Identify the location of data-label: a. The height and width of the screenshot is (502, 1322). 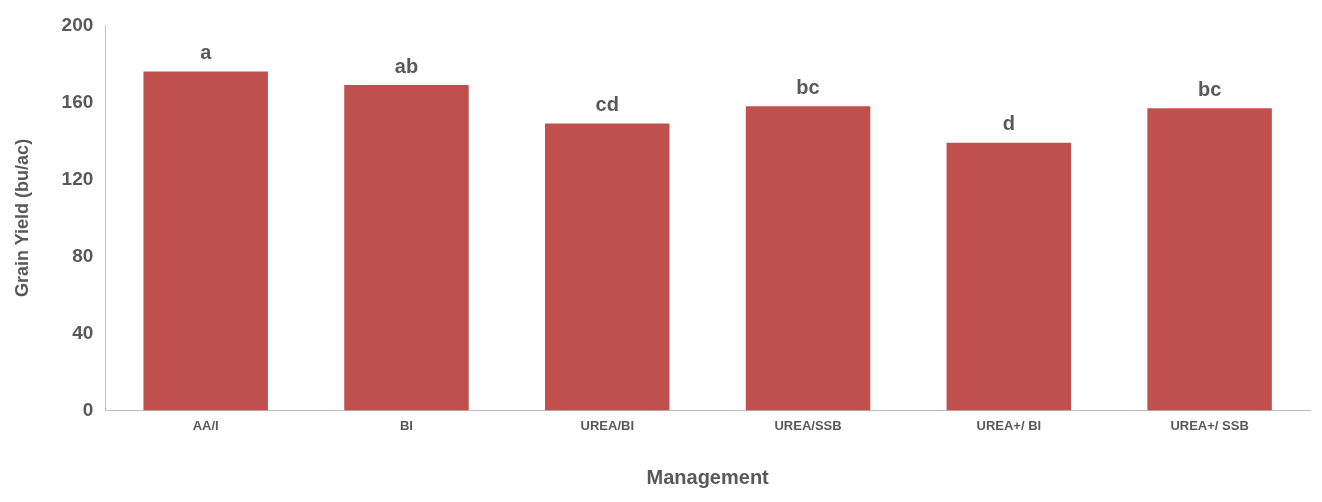
(206, 52).